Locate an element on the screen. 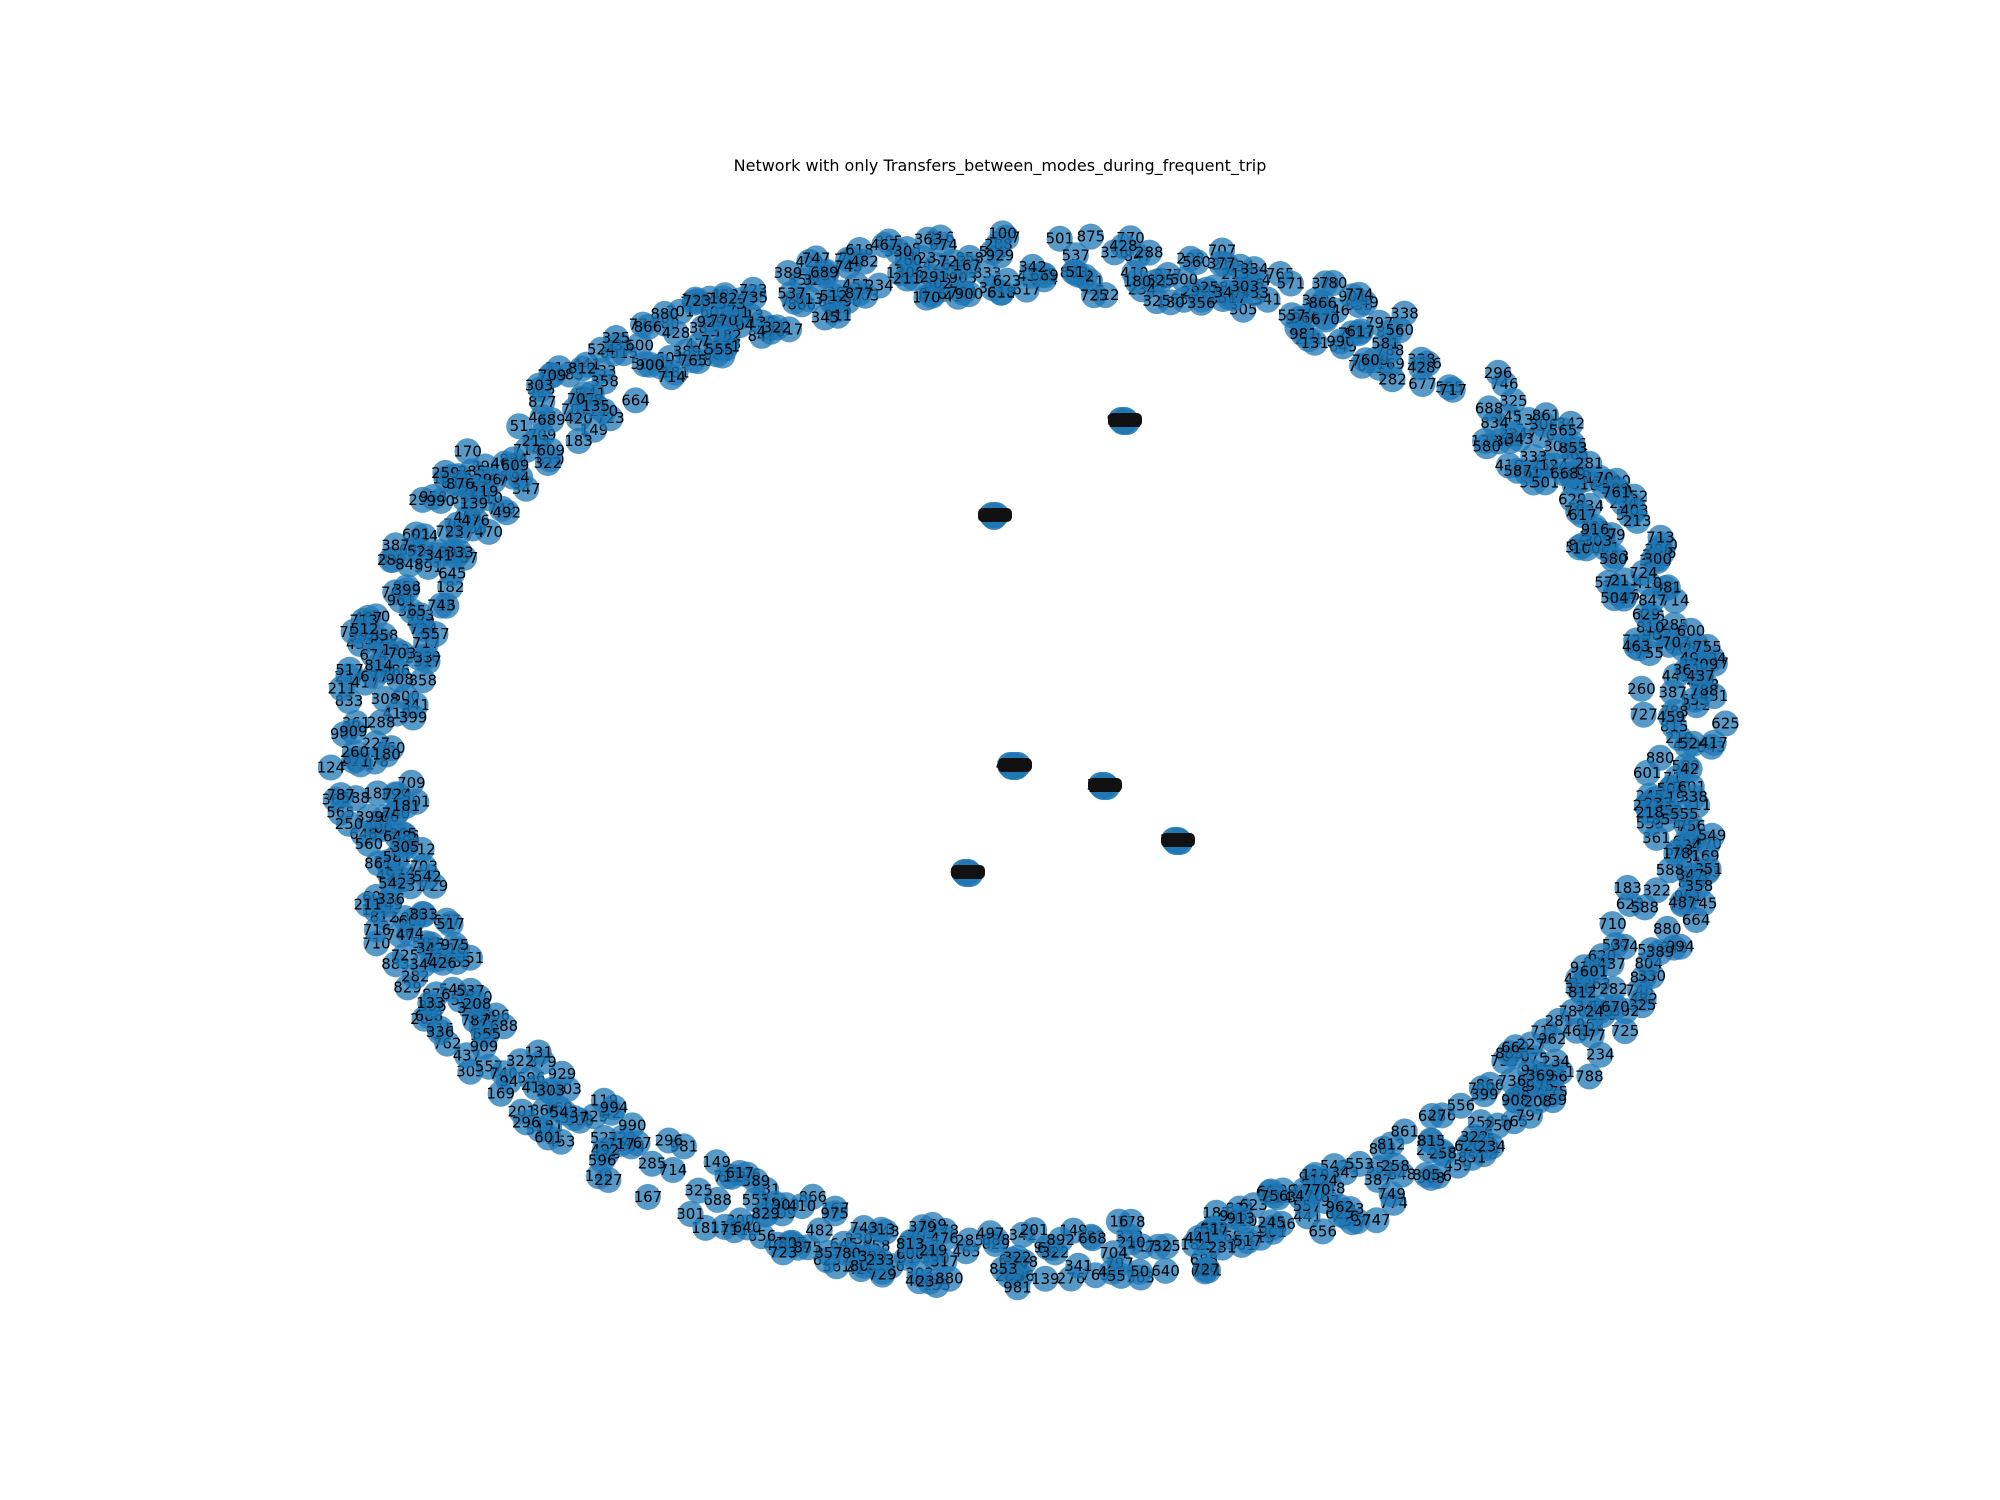 Image resolution: width=2000 pixels, height=1500 pixels. node-label: 929 is located at coordinates (1000, 256).